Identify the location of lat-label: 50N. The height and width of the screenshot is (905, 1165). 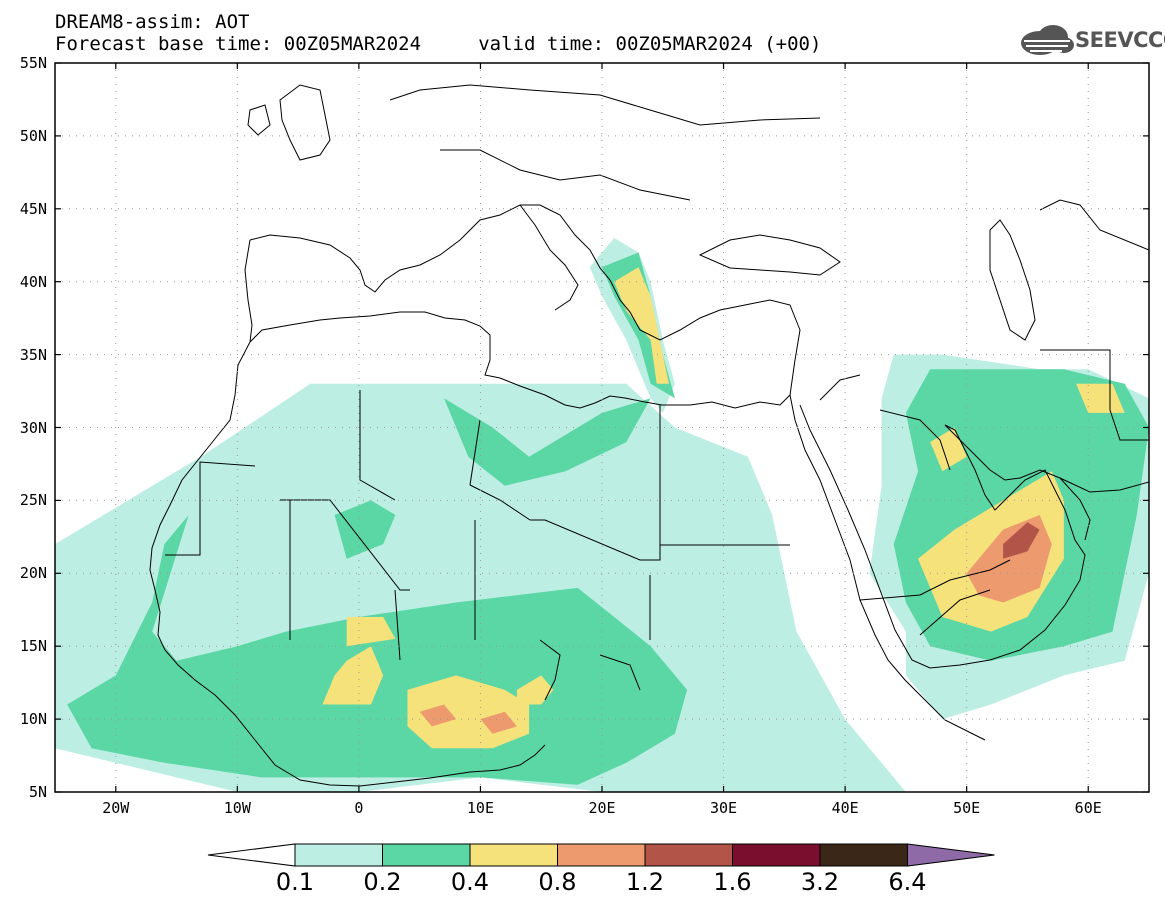
(33, 135).